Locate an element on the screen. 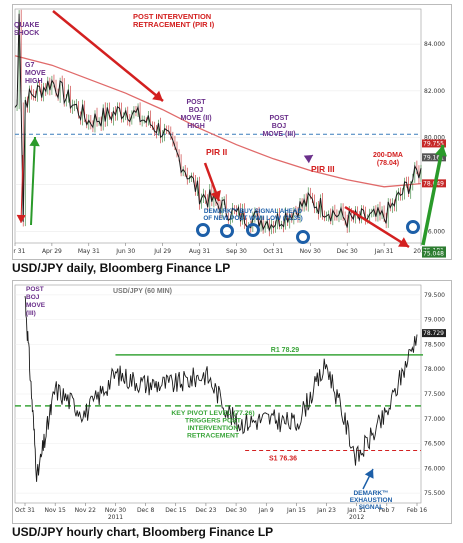 The image size is (463, 543). annotation-quake-shock: QUAKE SHOCK is located at coordinates (27, 29).